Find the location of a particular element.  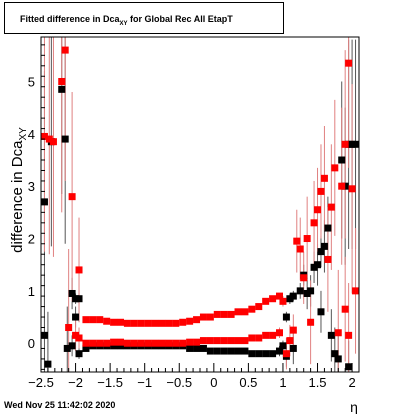

x-axis-label: η is located at coordinates (354, 406).